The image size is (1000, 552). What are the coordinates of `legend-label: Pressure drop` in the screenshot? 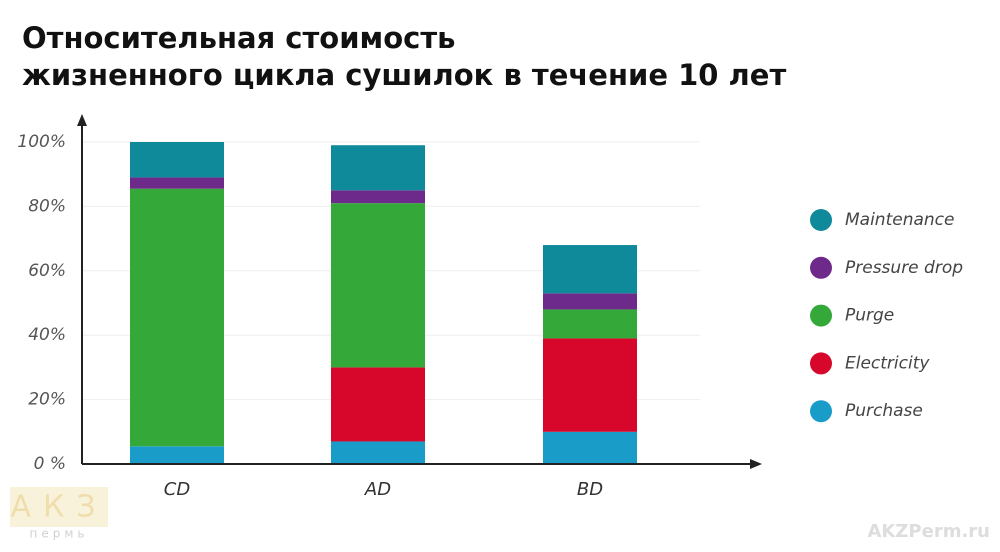 It's located at (904, 268).